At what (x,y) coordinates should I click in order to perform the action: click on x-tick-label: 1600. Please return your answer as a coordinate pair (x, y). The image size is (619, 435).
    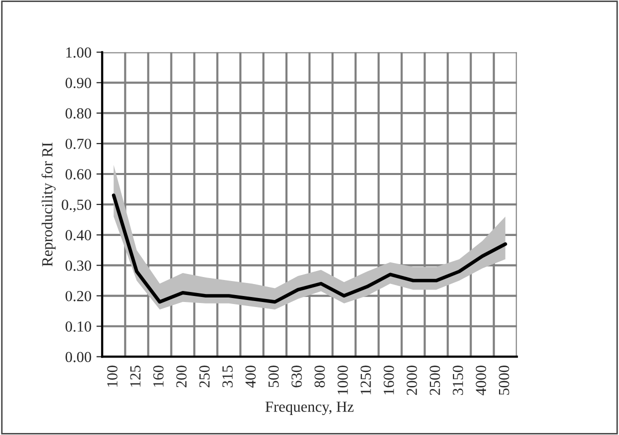
    Looking at the image, I should click on (389, 380).